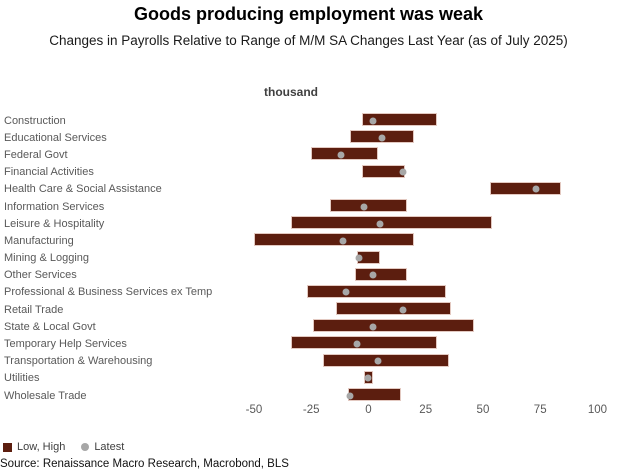 This screenshot has height=476, width=617. I want to click on chart-row: Retail Trade, so click(304, 309).